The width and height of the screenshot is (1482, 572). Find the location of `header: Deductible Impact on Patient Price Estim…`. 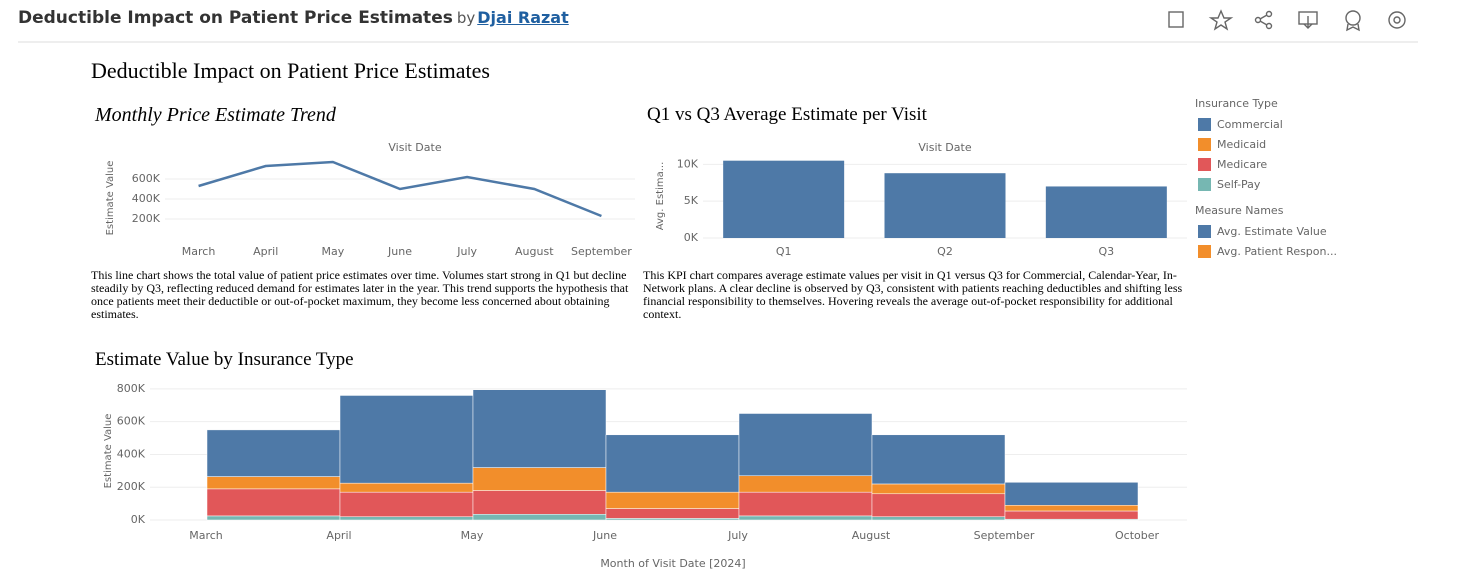

header: Deductible Impact on Patient Price Estim… is located at coordinates (293, 18).